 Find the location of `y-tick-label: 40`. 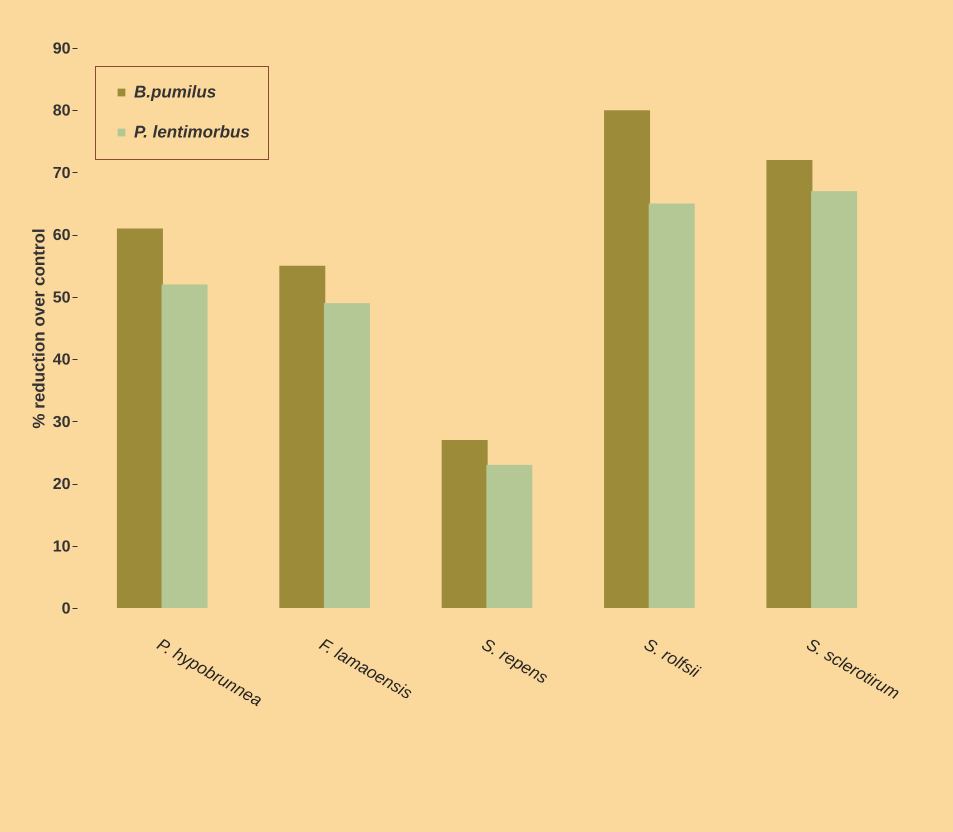

y-tick-label: 40 is located at coordinates (61, 360).